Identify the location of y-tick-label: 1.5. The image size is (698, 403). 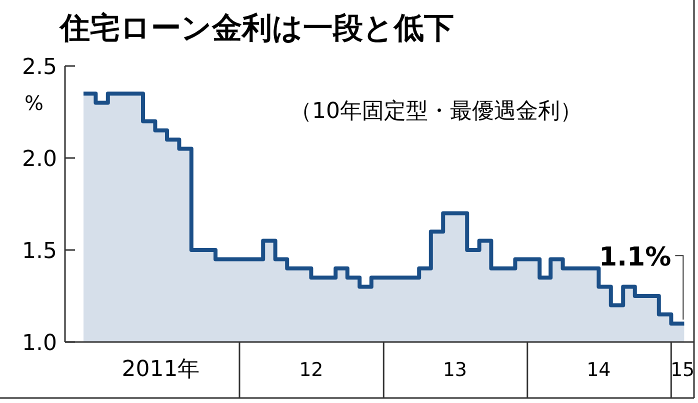
(39, 251).